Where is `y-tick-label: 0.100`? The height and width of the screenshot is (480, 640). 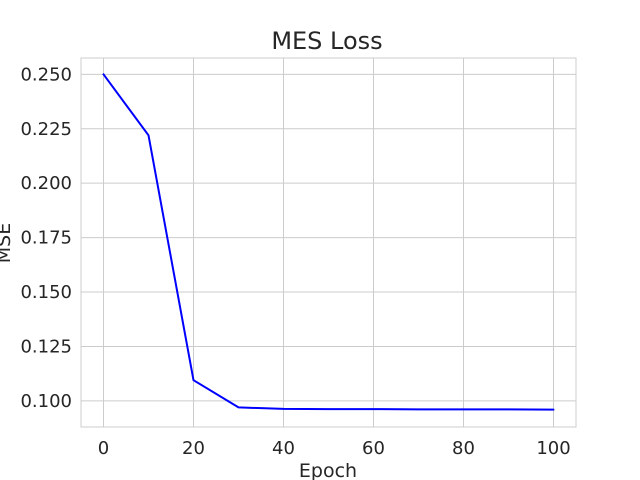
y-tick-label: 0.100 is located at coordinates (46, 401).